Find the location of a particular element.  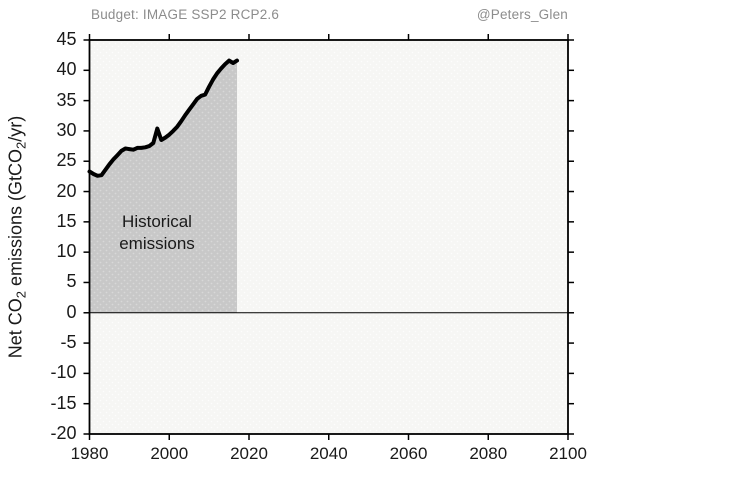

historical-emissions-area is located at coordinates (163, 186).